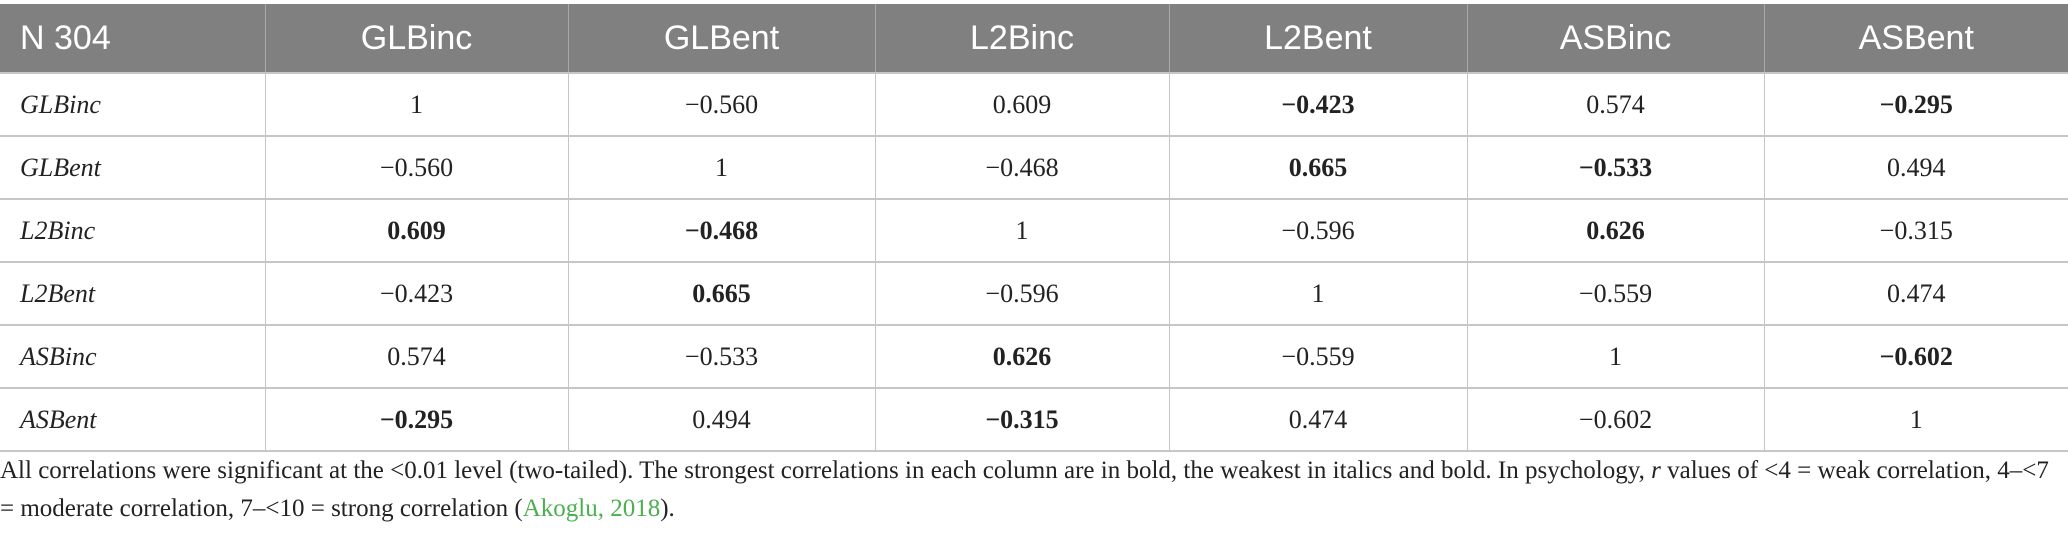 This screenshot has height=535, width=2068. Describe the element at coordinates (721, 38) in the screenshot. I see `header-cell: GLBent` at that location.